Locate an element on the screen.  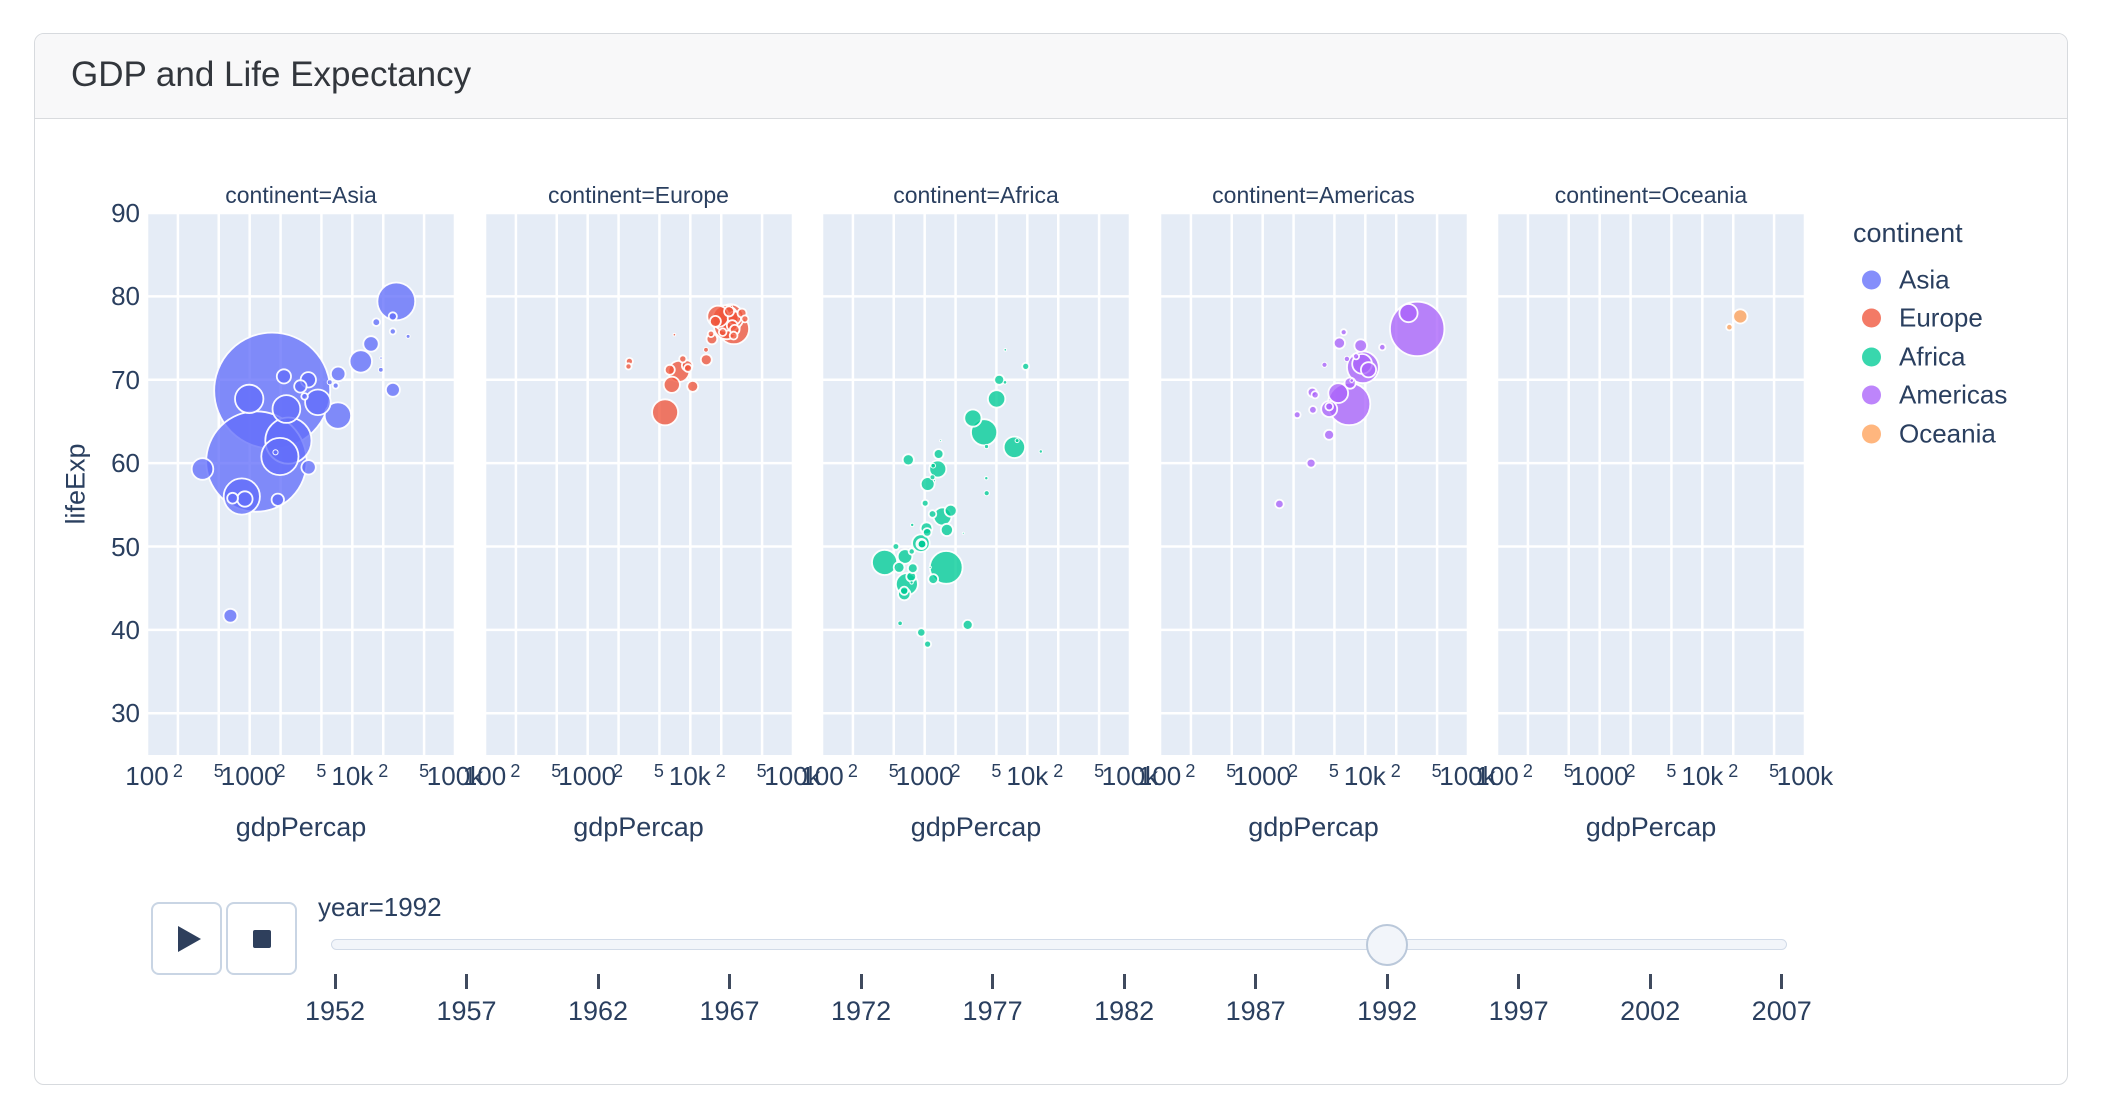
bubble-chad is located at coordinates (927, 532).